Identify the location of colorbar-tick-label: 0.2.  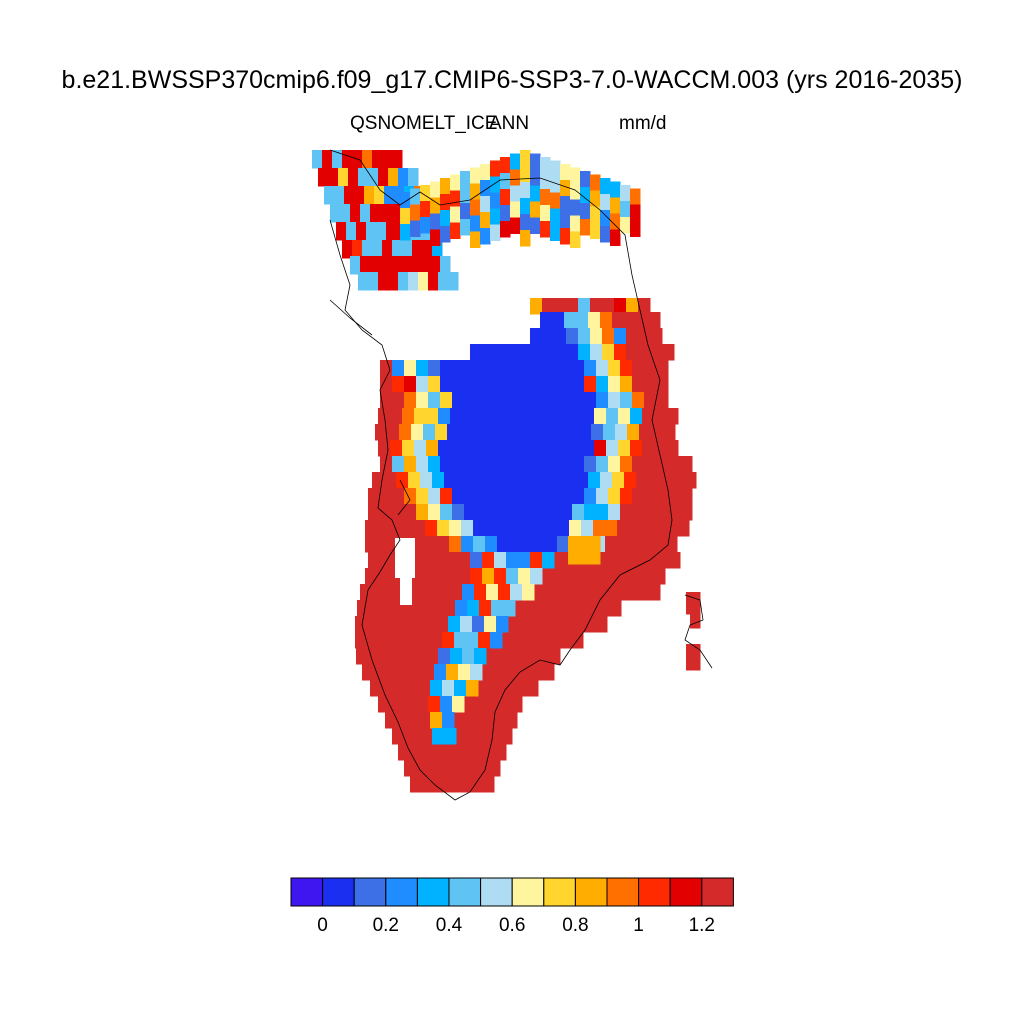
(386, 925).